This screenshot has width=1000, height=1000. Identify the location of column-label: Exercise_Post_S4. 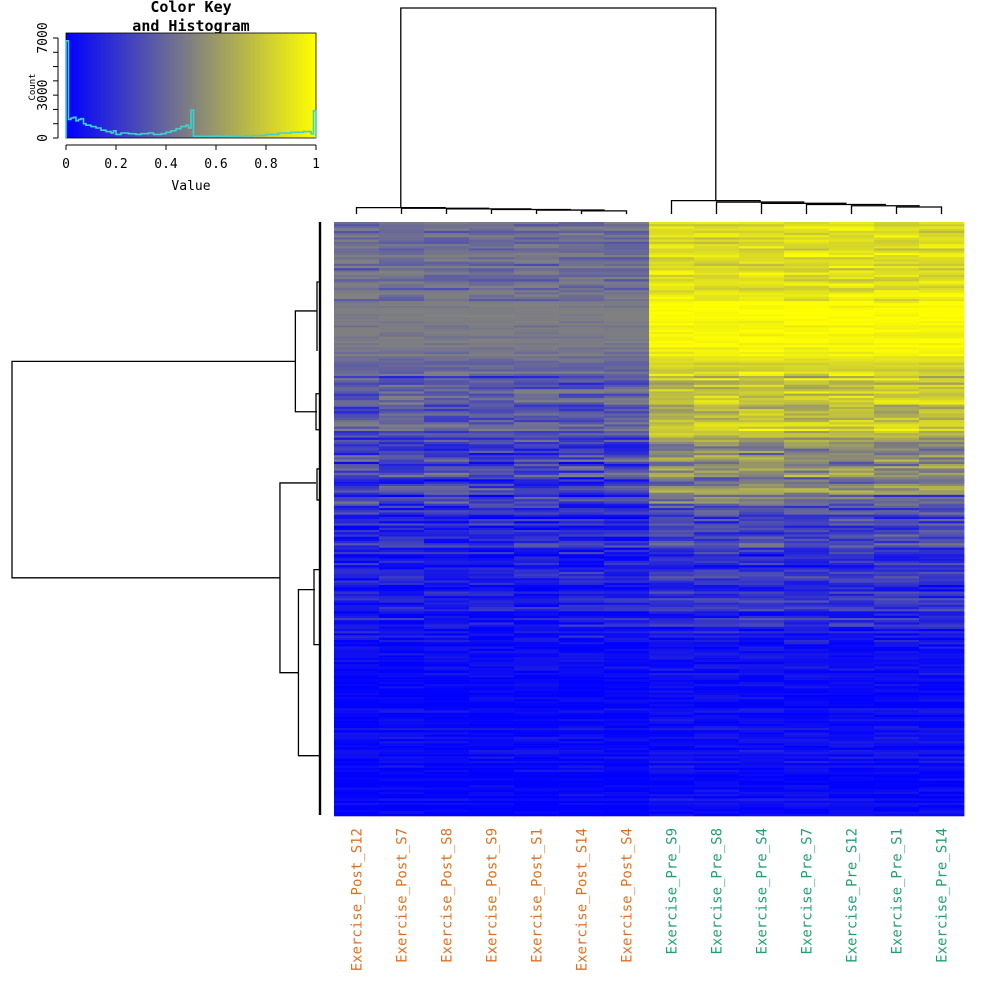
(628, 895).